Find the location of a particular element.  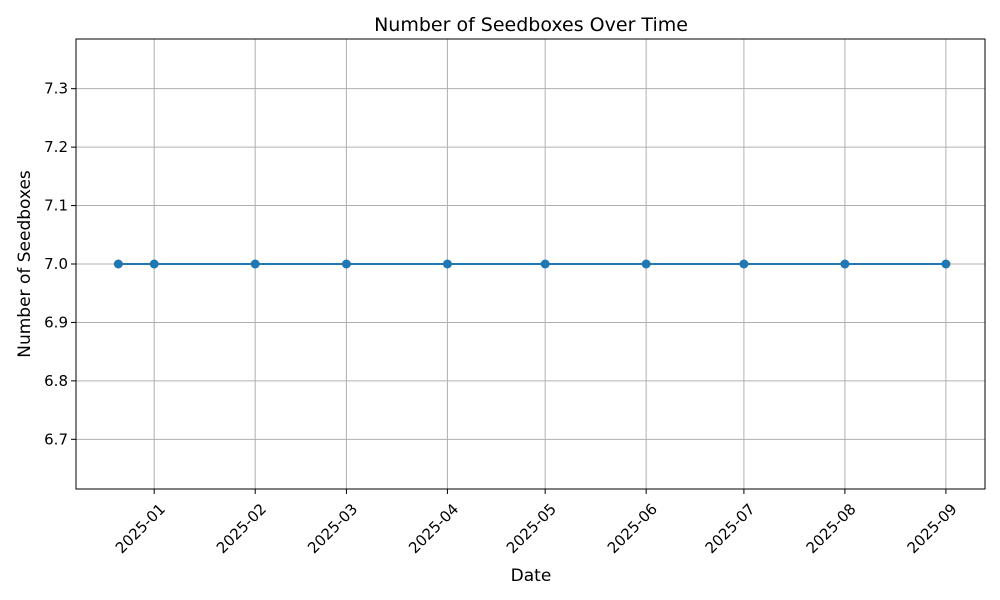

x-tick-label: 2025-07 is located at coordinates (730, 528).